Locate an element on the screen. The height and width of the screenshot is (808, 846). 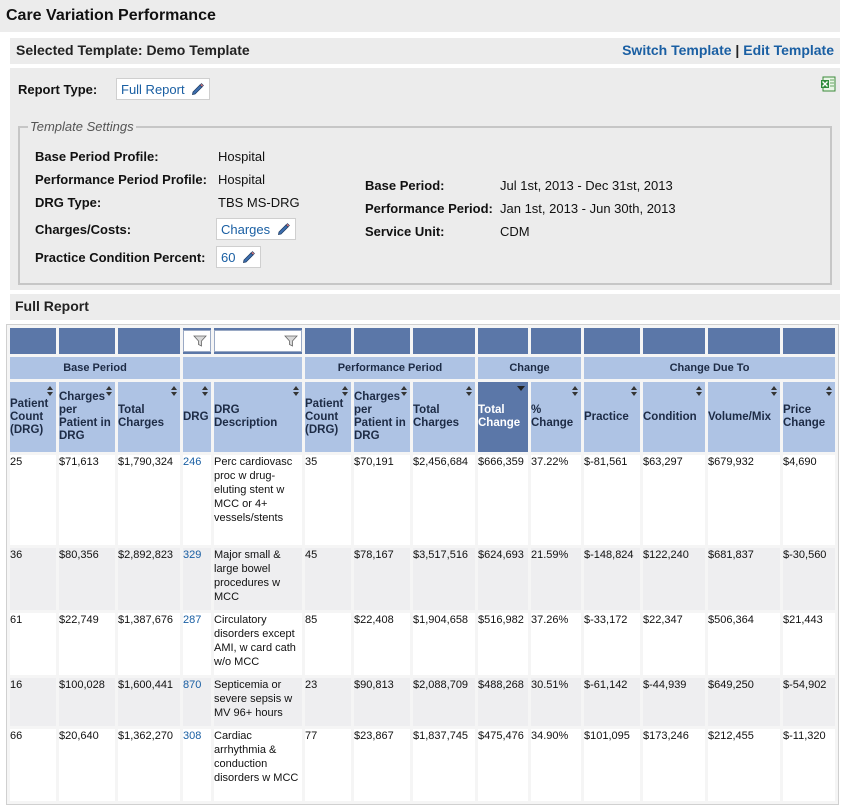
cell-total-change: $624,693 is located at coordinates (503, 579).